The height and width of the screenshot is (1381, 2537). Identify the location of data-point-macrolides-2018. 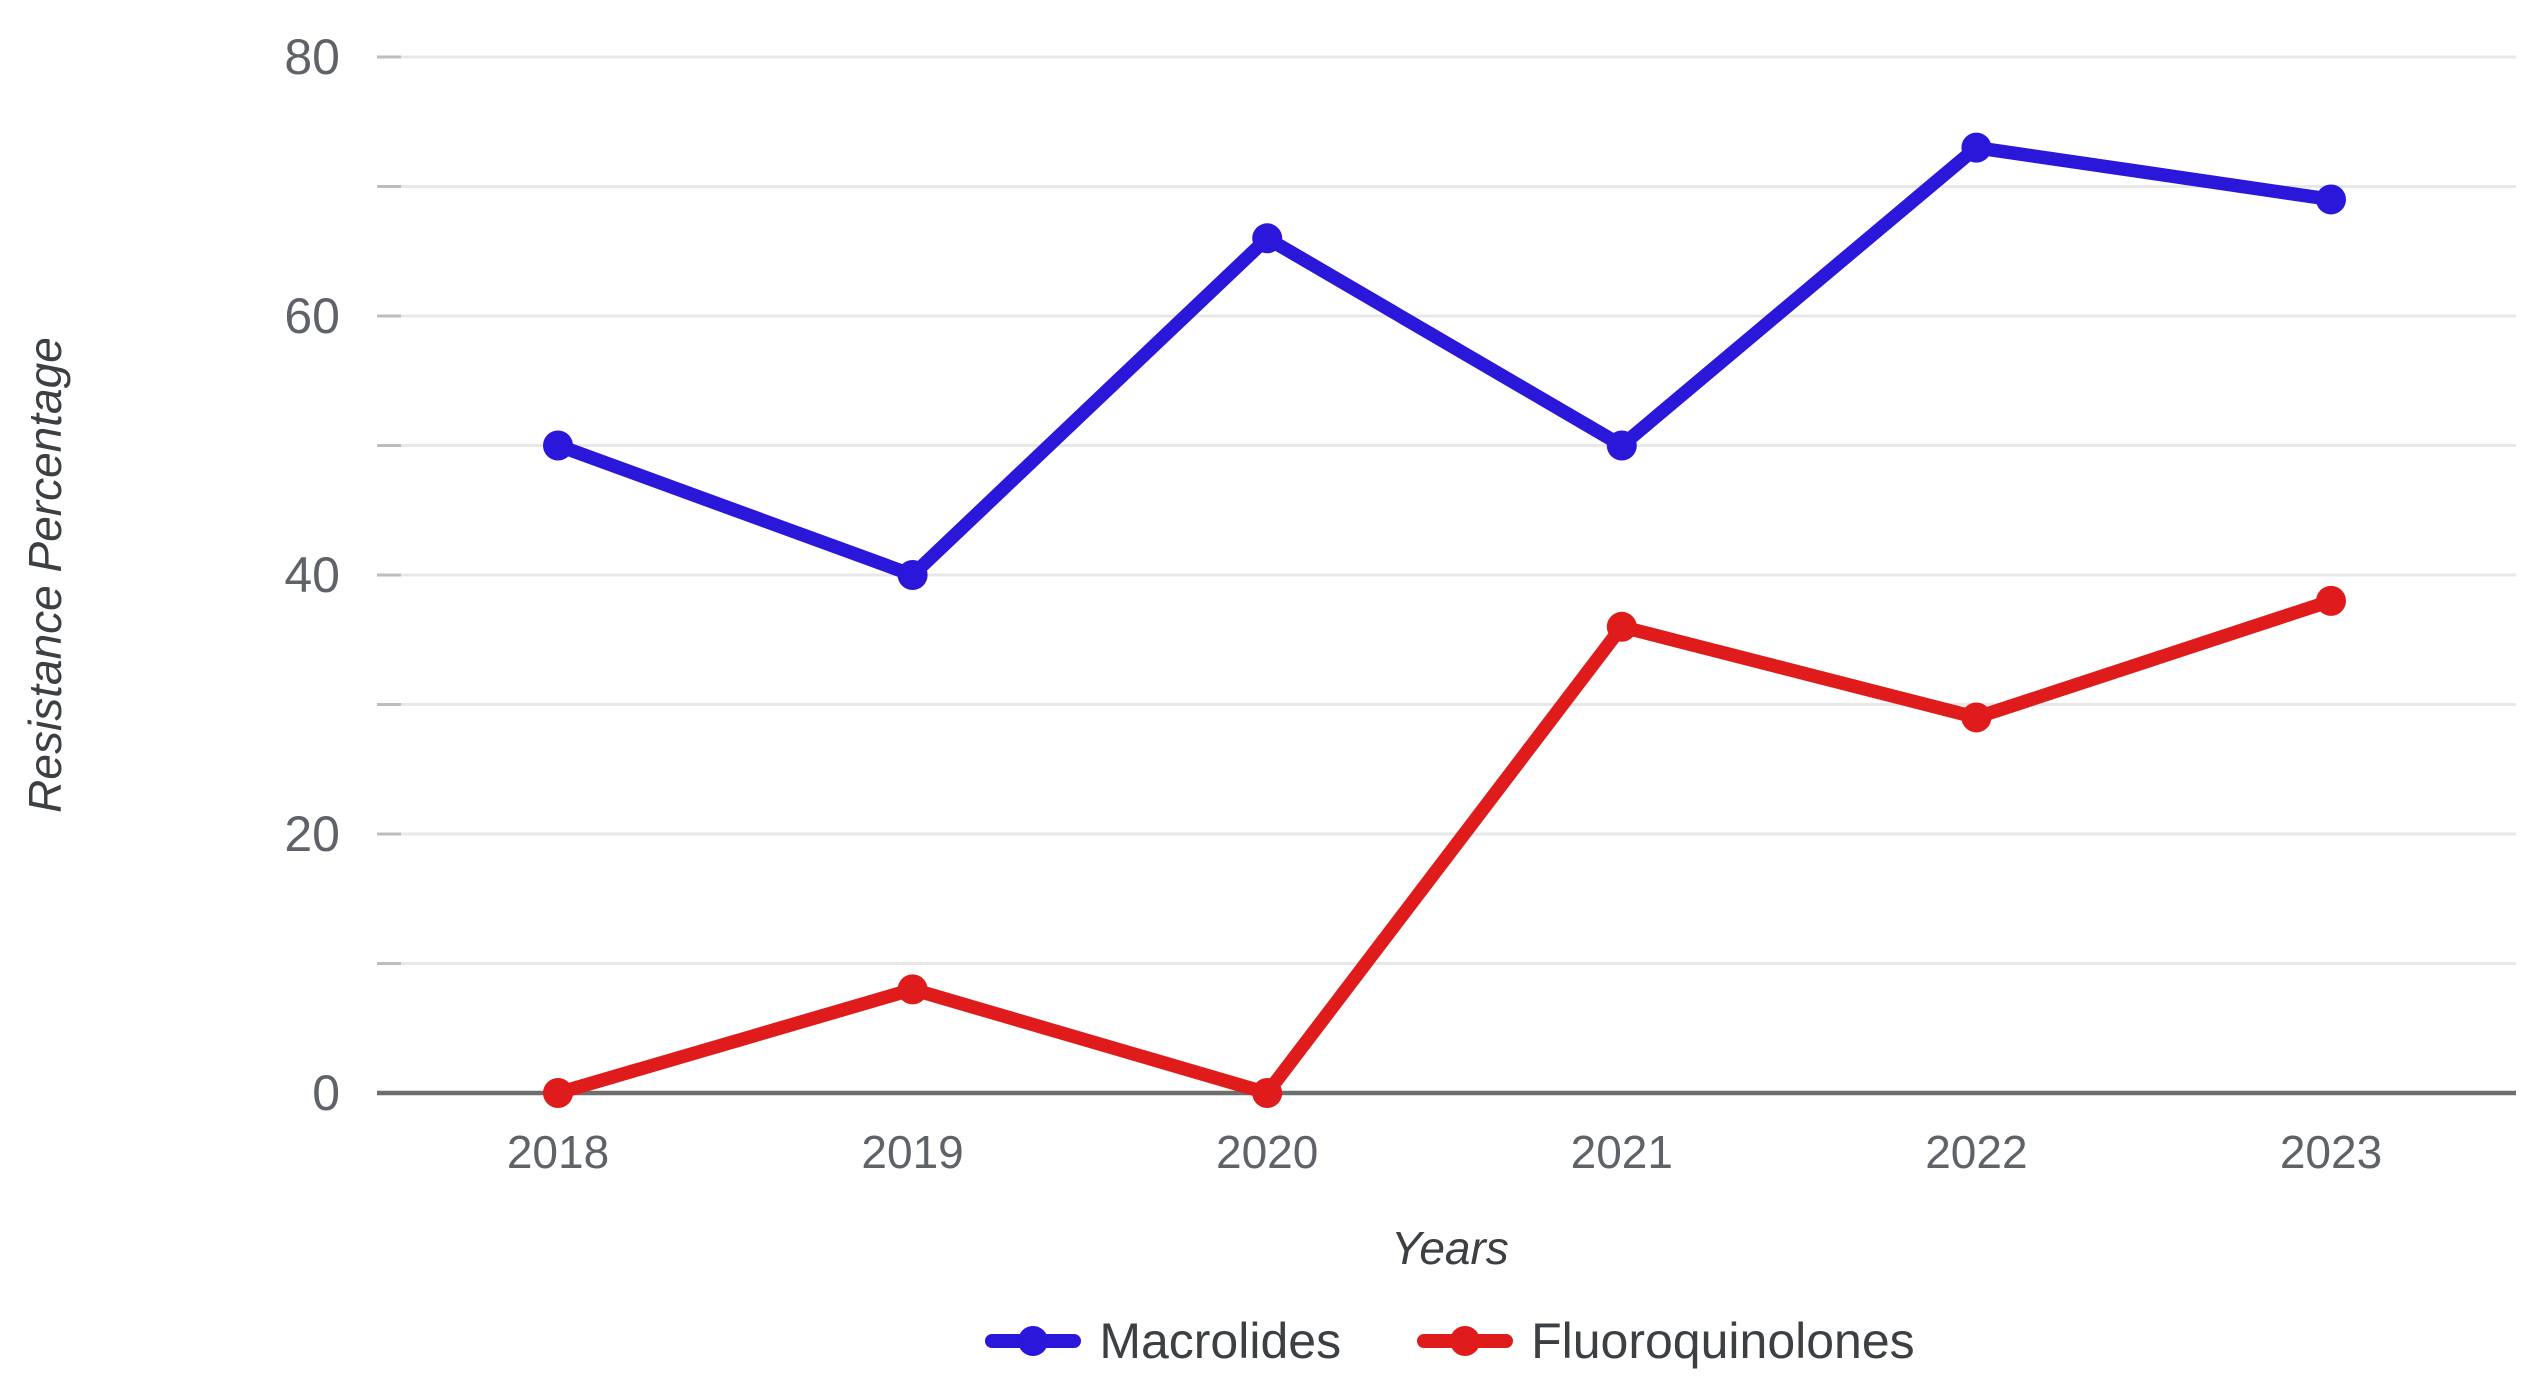
(558, 445).